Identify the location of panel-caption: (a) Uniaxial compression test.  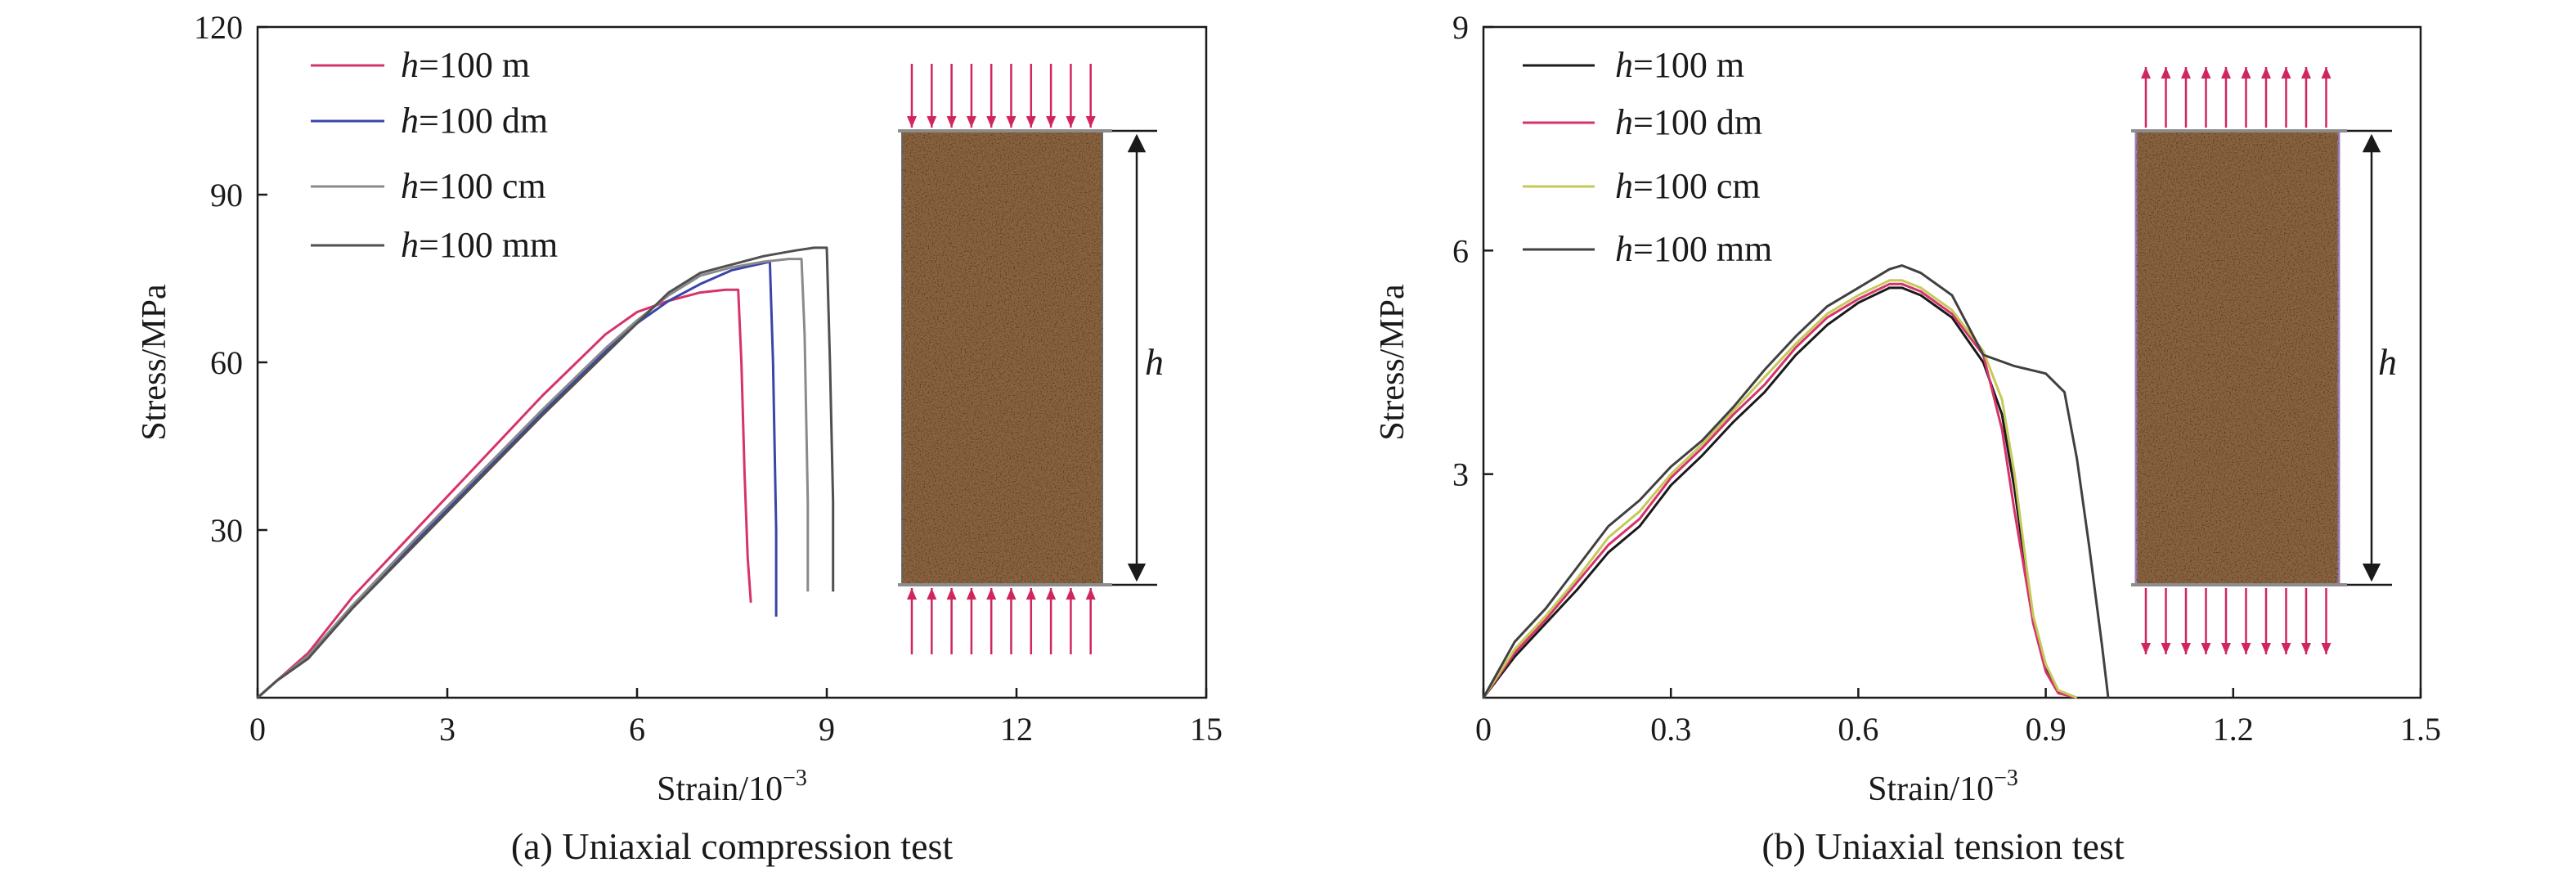
(732, 846).